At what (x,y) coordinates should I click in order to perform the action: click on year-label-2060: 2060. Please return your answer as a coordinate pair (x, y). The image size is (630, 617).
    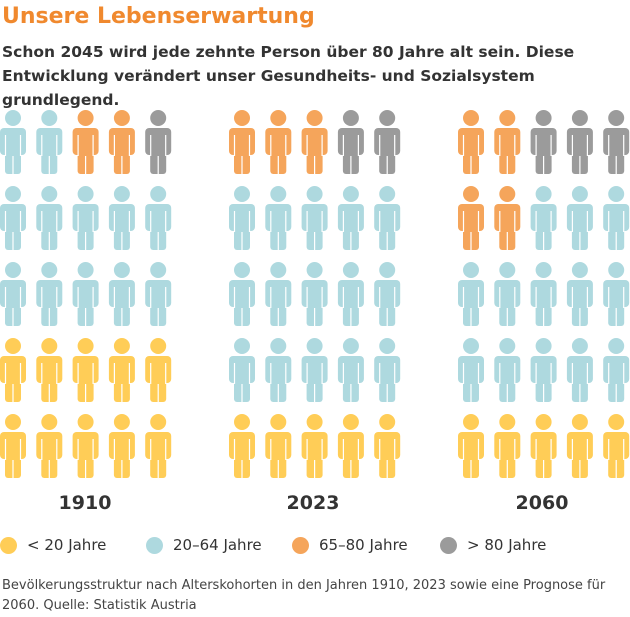
    Looking at the image, I should click on (542, 503).